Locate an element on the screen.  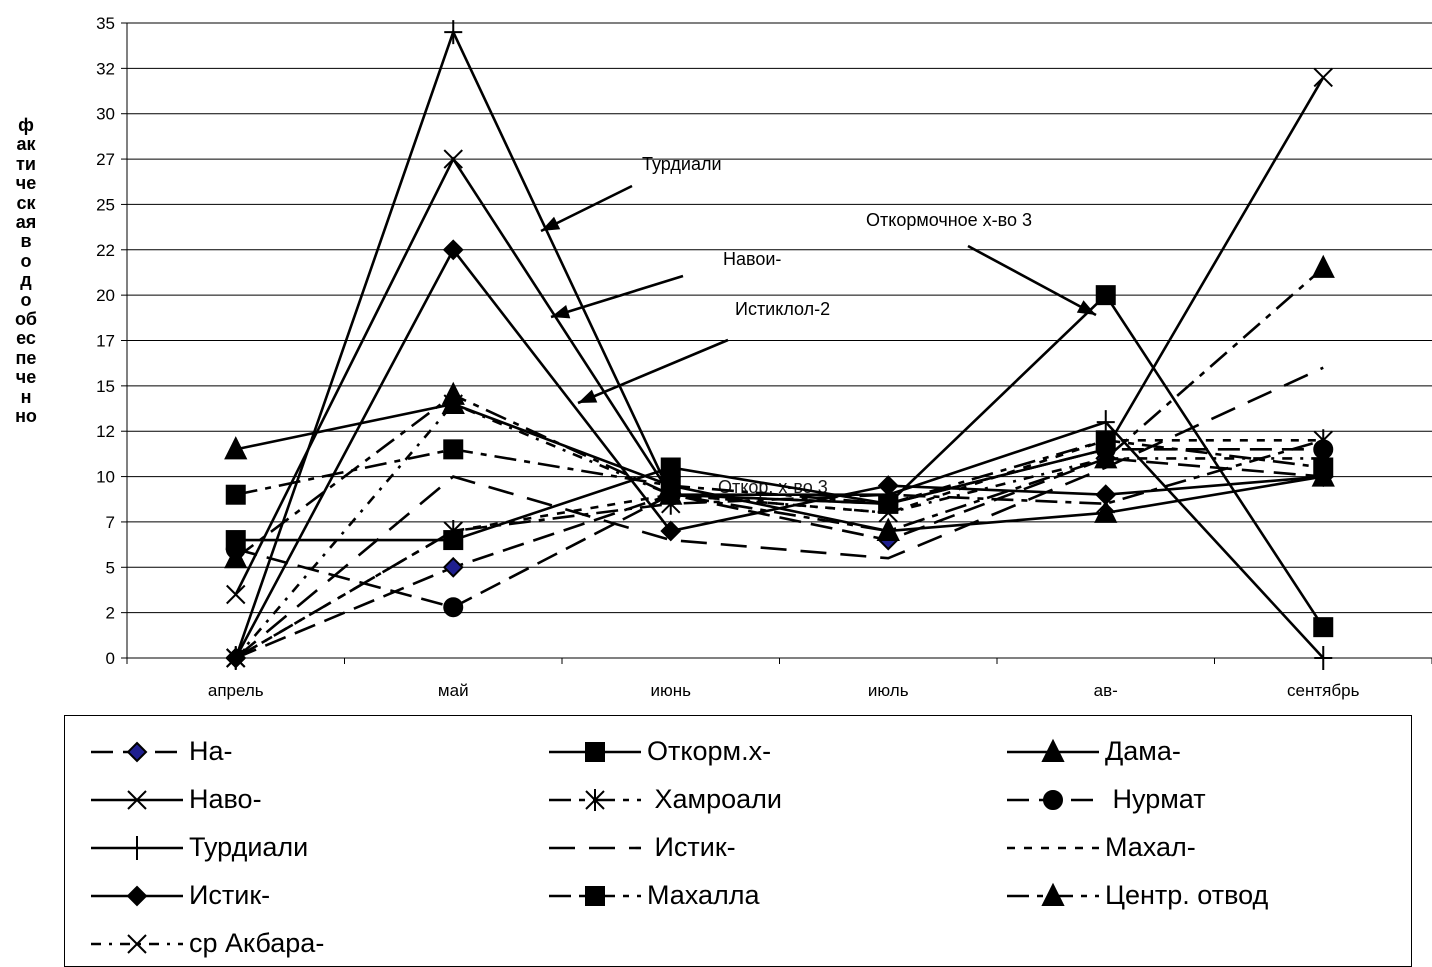
y-axis-label-part: д is located at coordinates (26, 280).